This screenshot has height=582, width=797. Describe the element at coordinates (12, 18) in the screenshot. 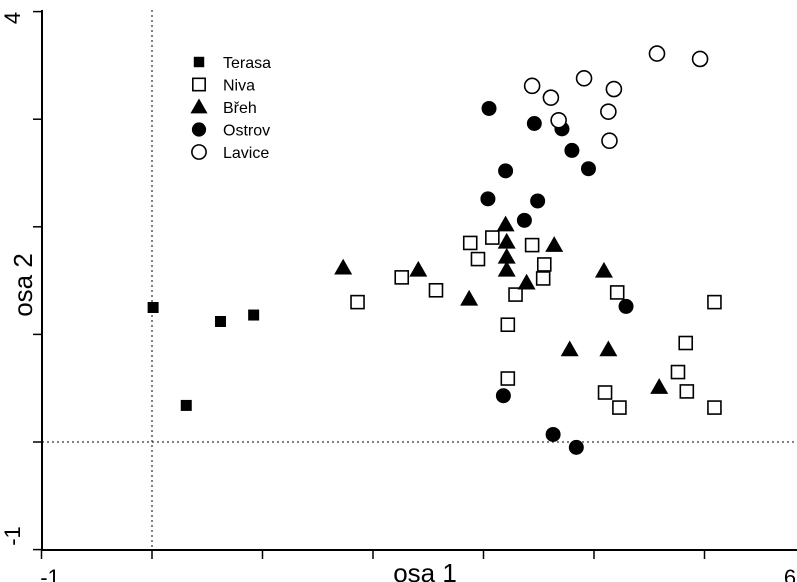

I see `y-tick-label-max: 4` at that location.